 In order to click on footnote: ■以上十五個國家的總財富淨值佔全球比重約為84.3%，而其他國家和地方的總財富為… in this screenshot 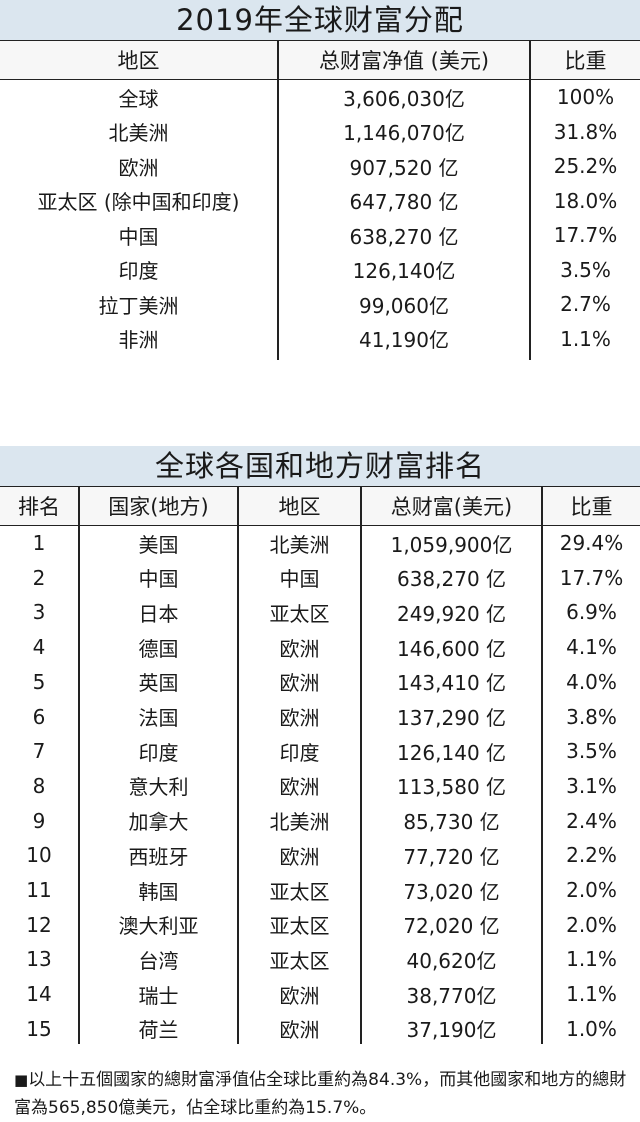, I will do `click(326, 1094)`.